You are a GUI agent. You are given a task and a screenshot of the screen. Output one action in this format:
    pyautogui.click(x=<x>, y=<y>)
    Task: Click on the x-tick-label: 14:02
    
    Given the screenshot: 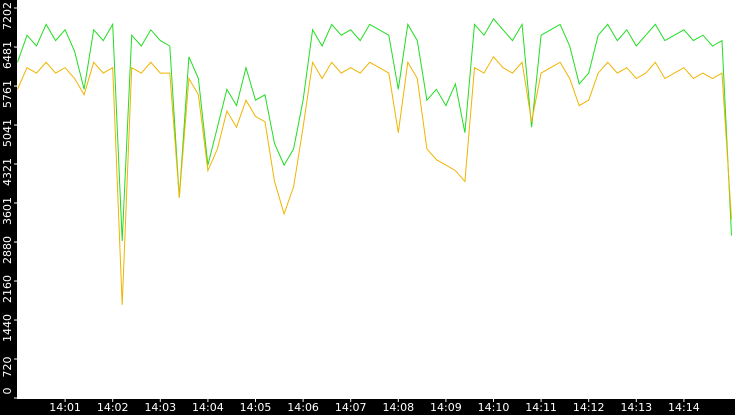 What is the action you would take?
    pyautogui.click(x=113, y=407)
    